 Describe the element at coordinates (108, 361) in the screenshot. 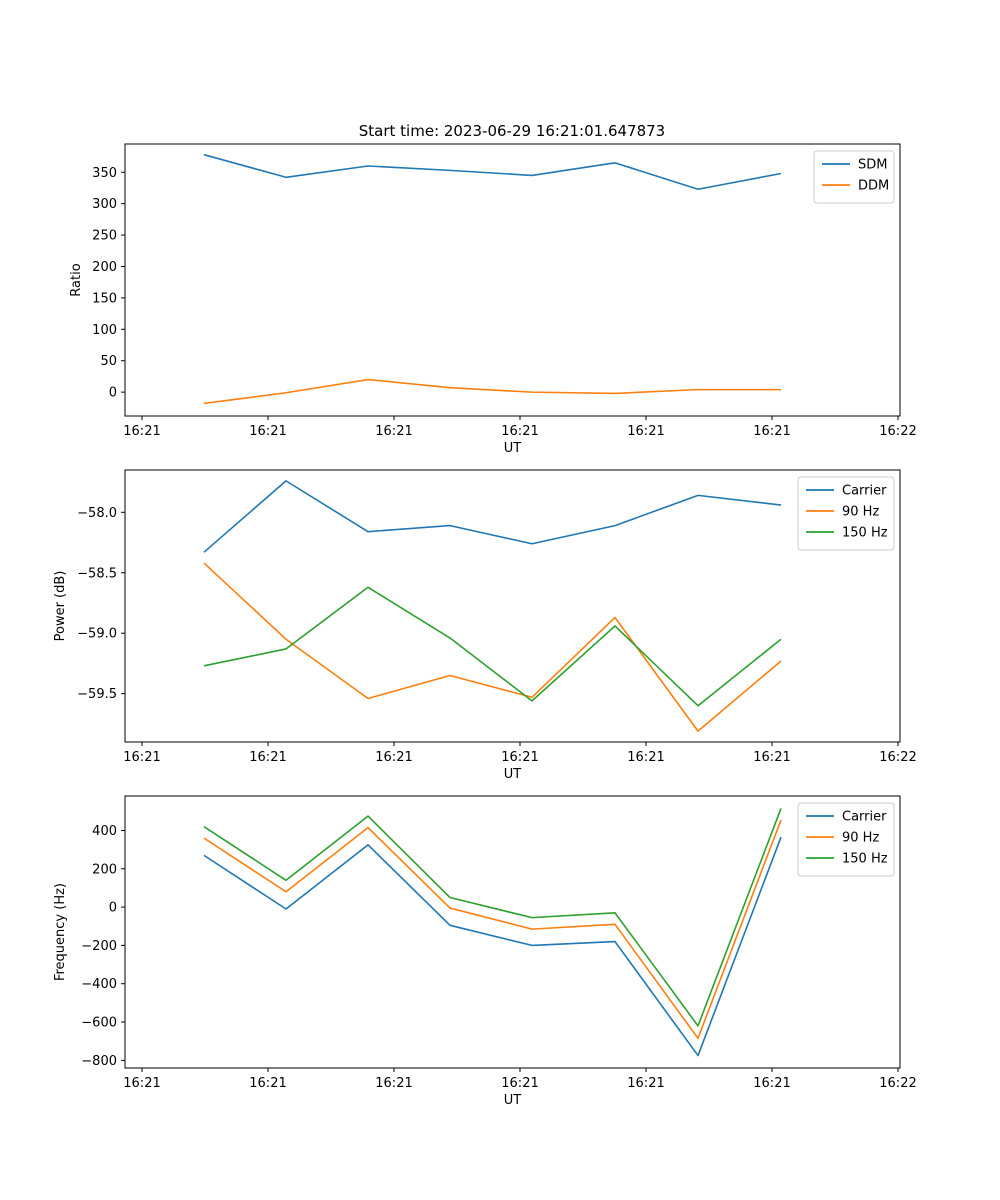

I see `y-tick-label: 50` at that location.